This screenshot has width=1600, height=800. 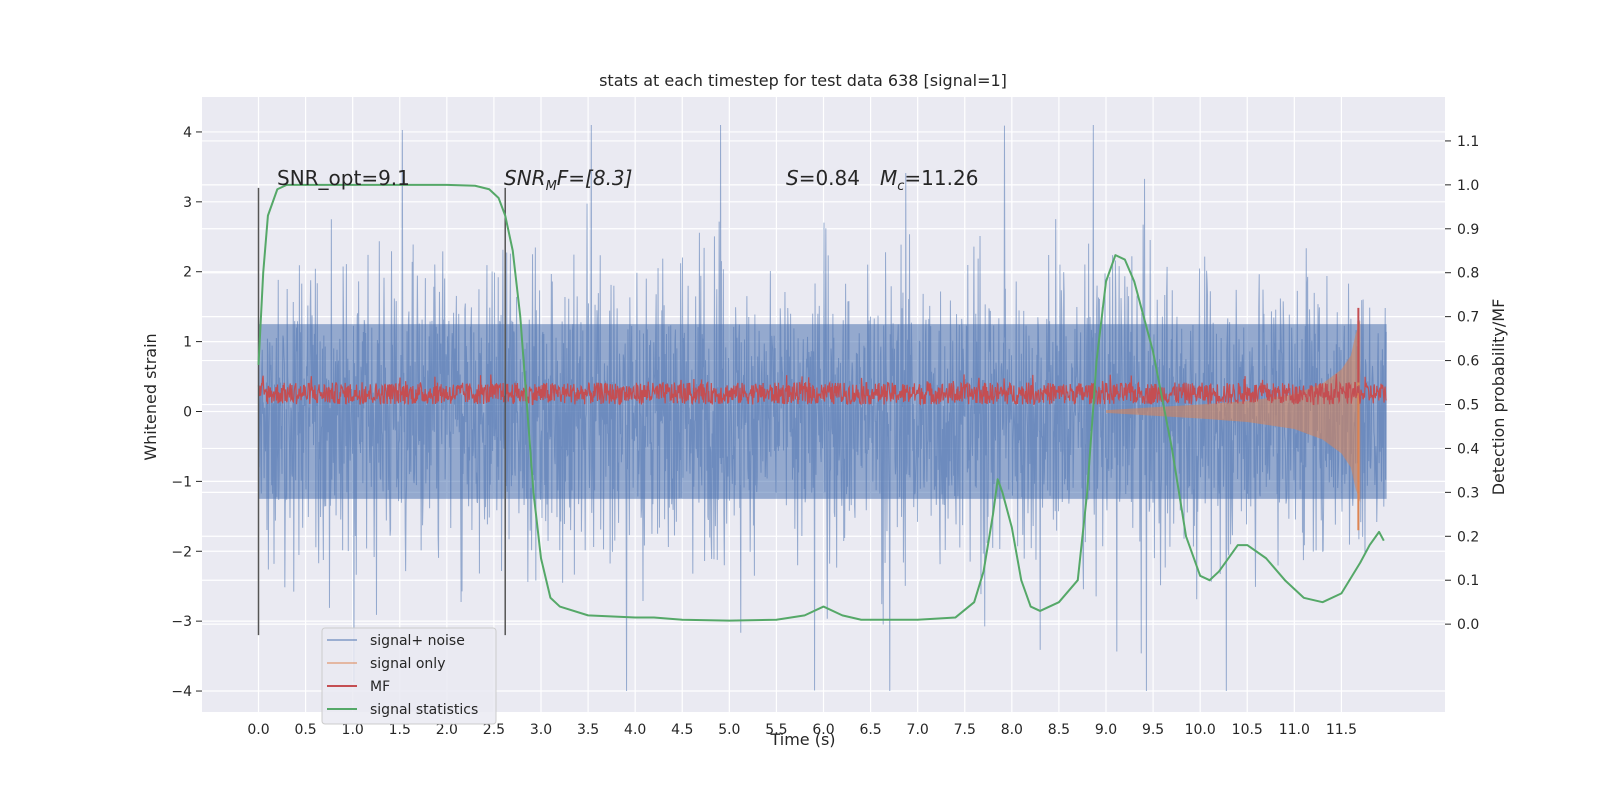 What do you see at coordinates (1059, 730) in the screenshot?
I see `x-tick-label: 8.5` at bounding box center [1059, 730].